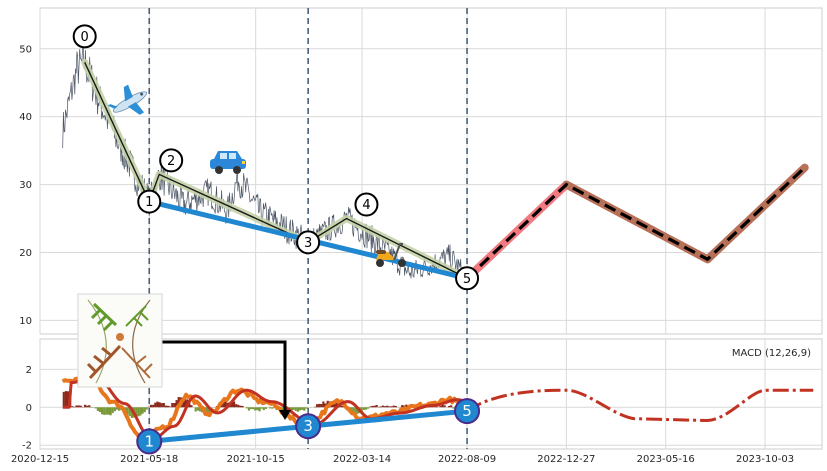  I want to click on projection-dash, so click(635, 223).